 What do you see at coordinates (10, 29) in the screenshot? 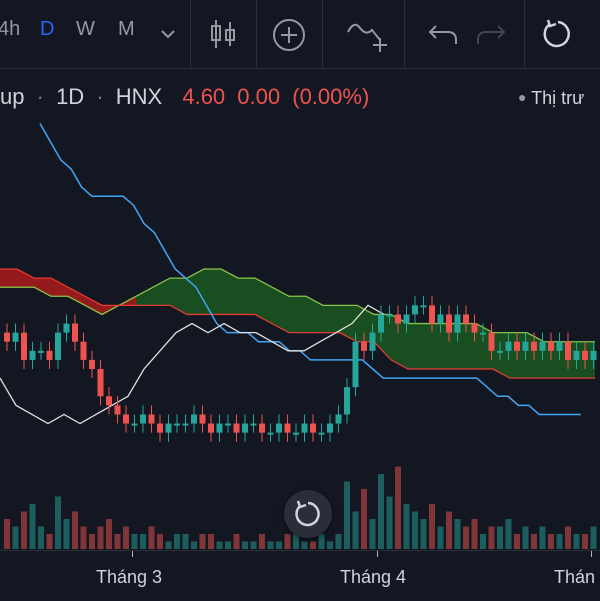
I see `interval-4h: 4h` at bounding box center [10, 29].